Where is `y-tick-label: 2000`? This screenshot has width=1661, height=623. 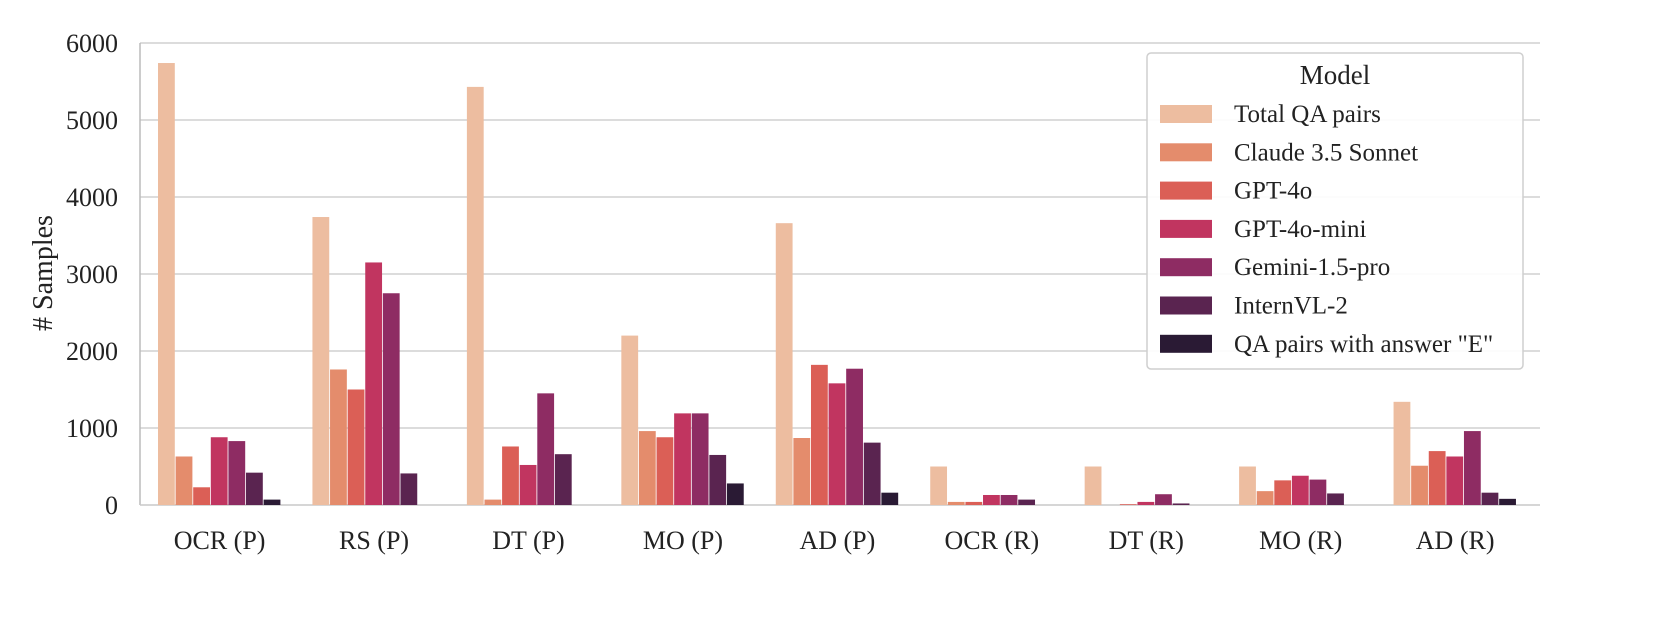
y-tick-label: 2000 is located at coordinates (92, 351).